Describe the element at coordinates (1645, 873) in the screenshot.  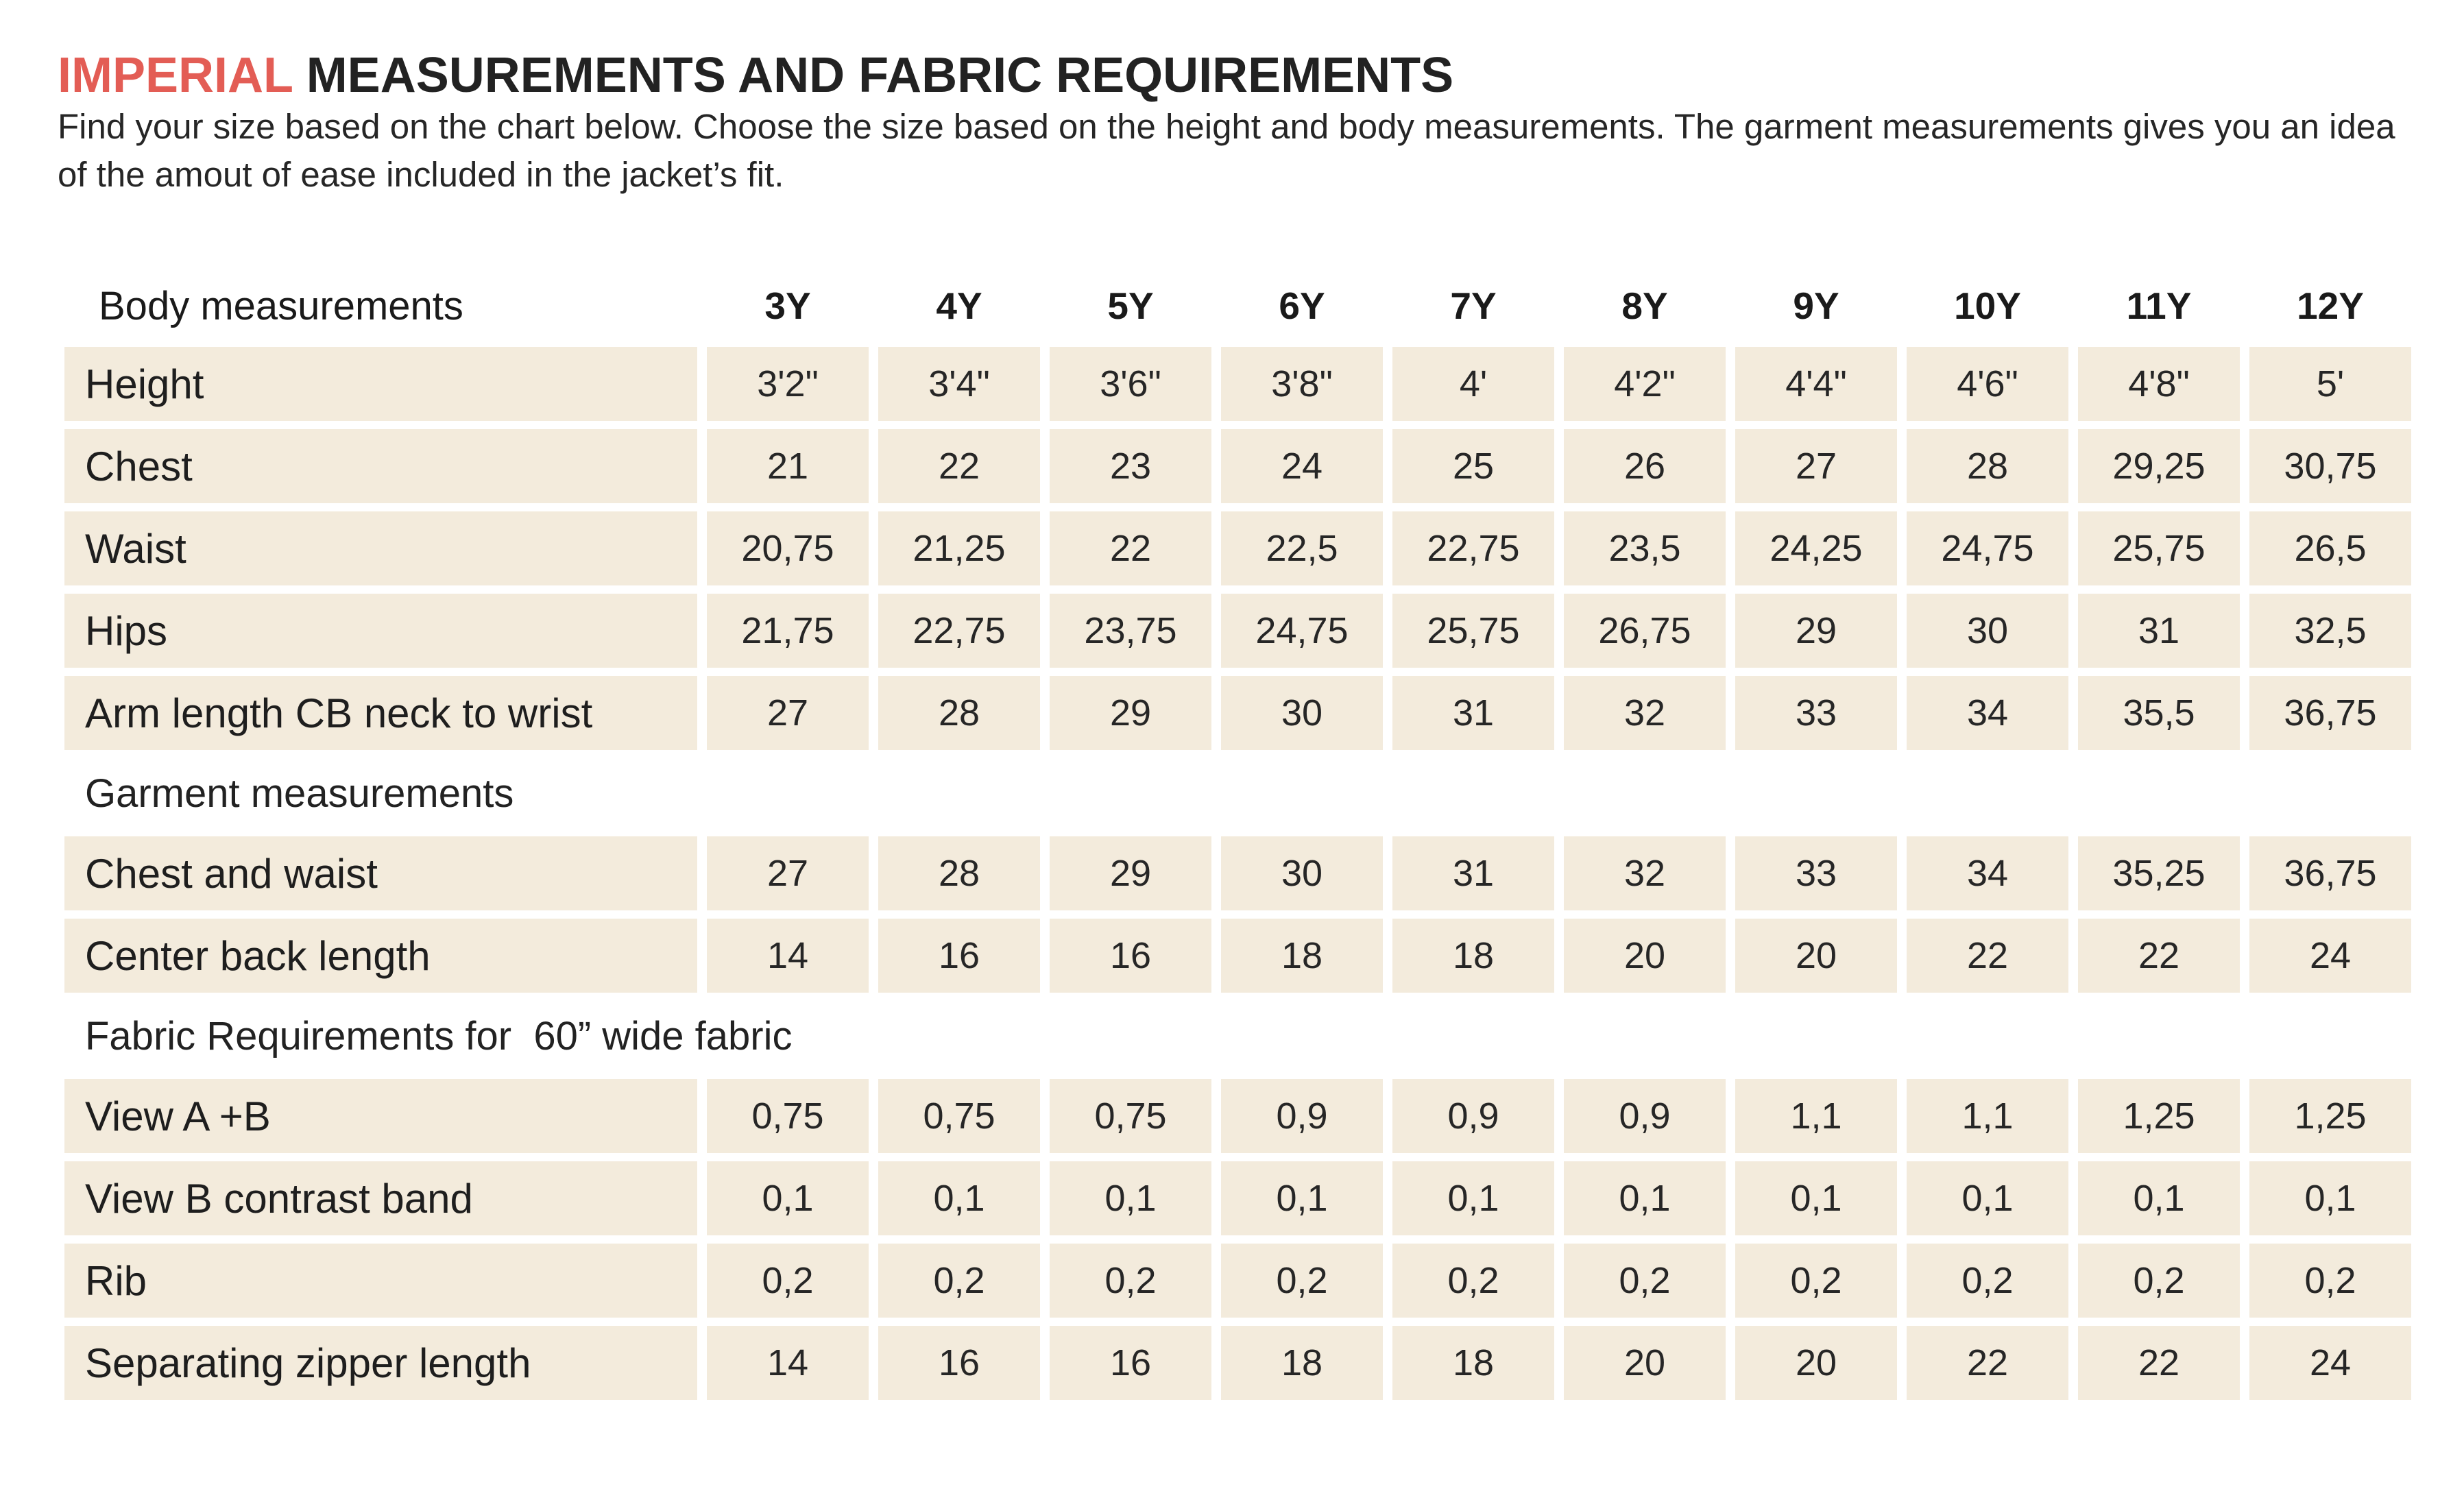
I see `table-cell: 32` at that location.